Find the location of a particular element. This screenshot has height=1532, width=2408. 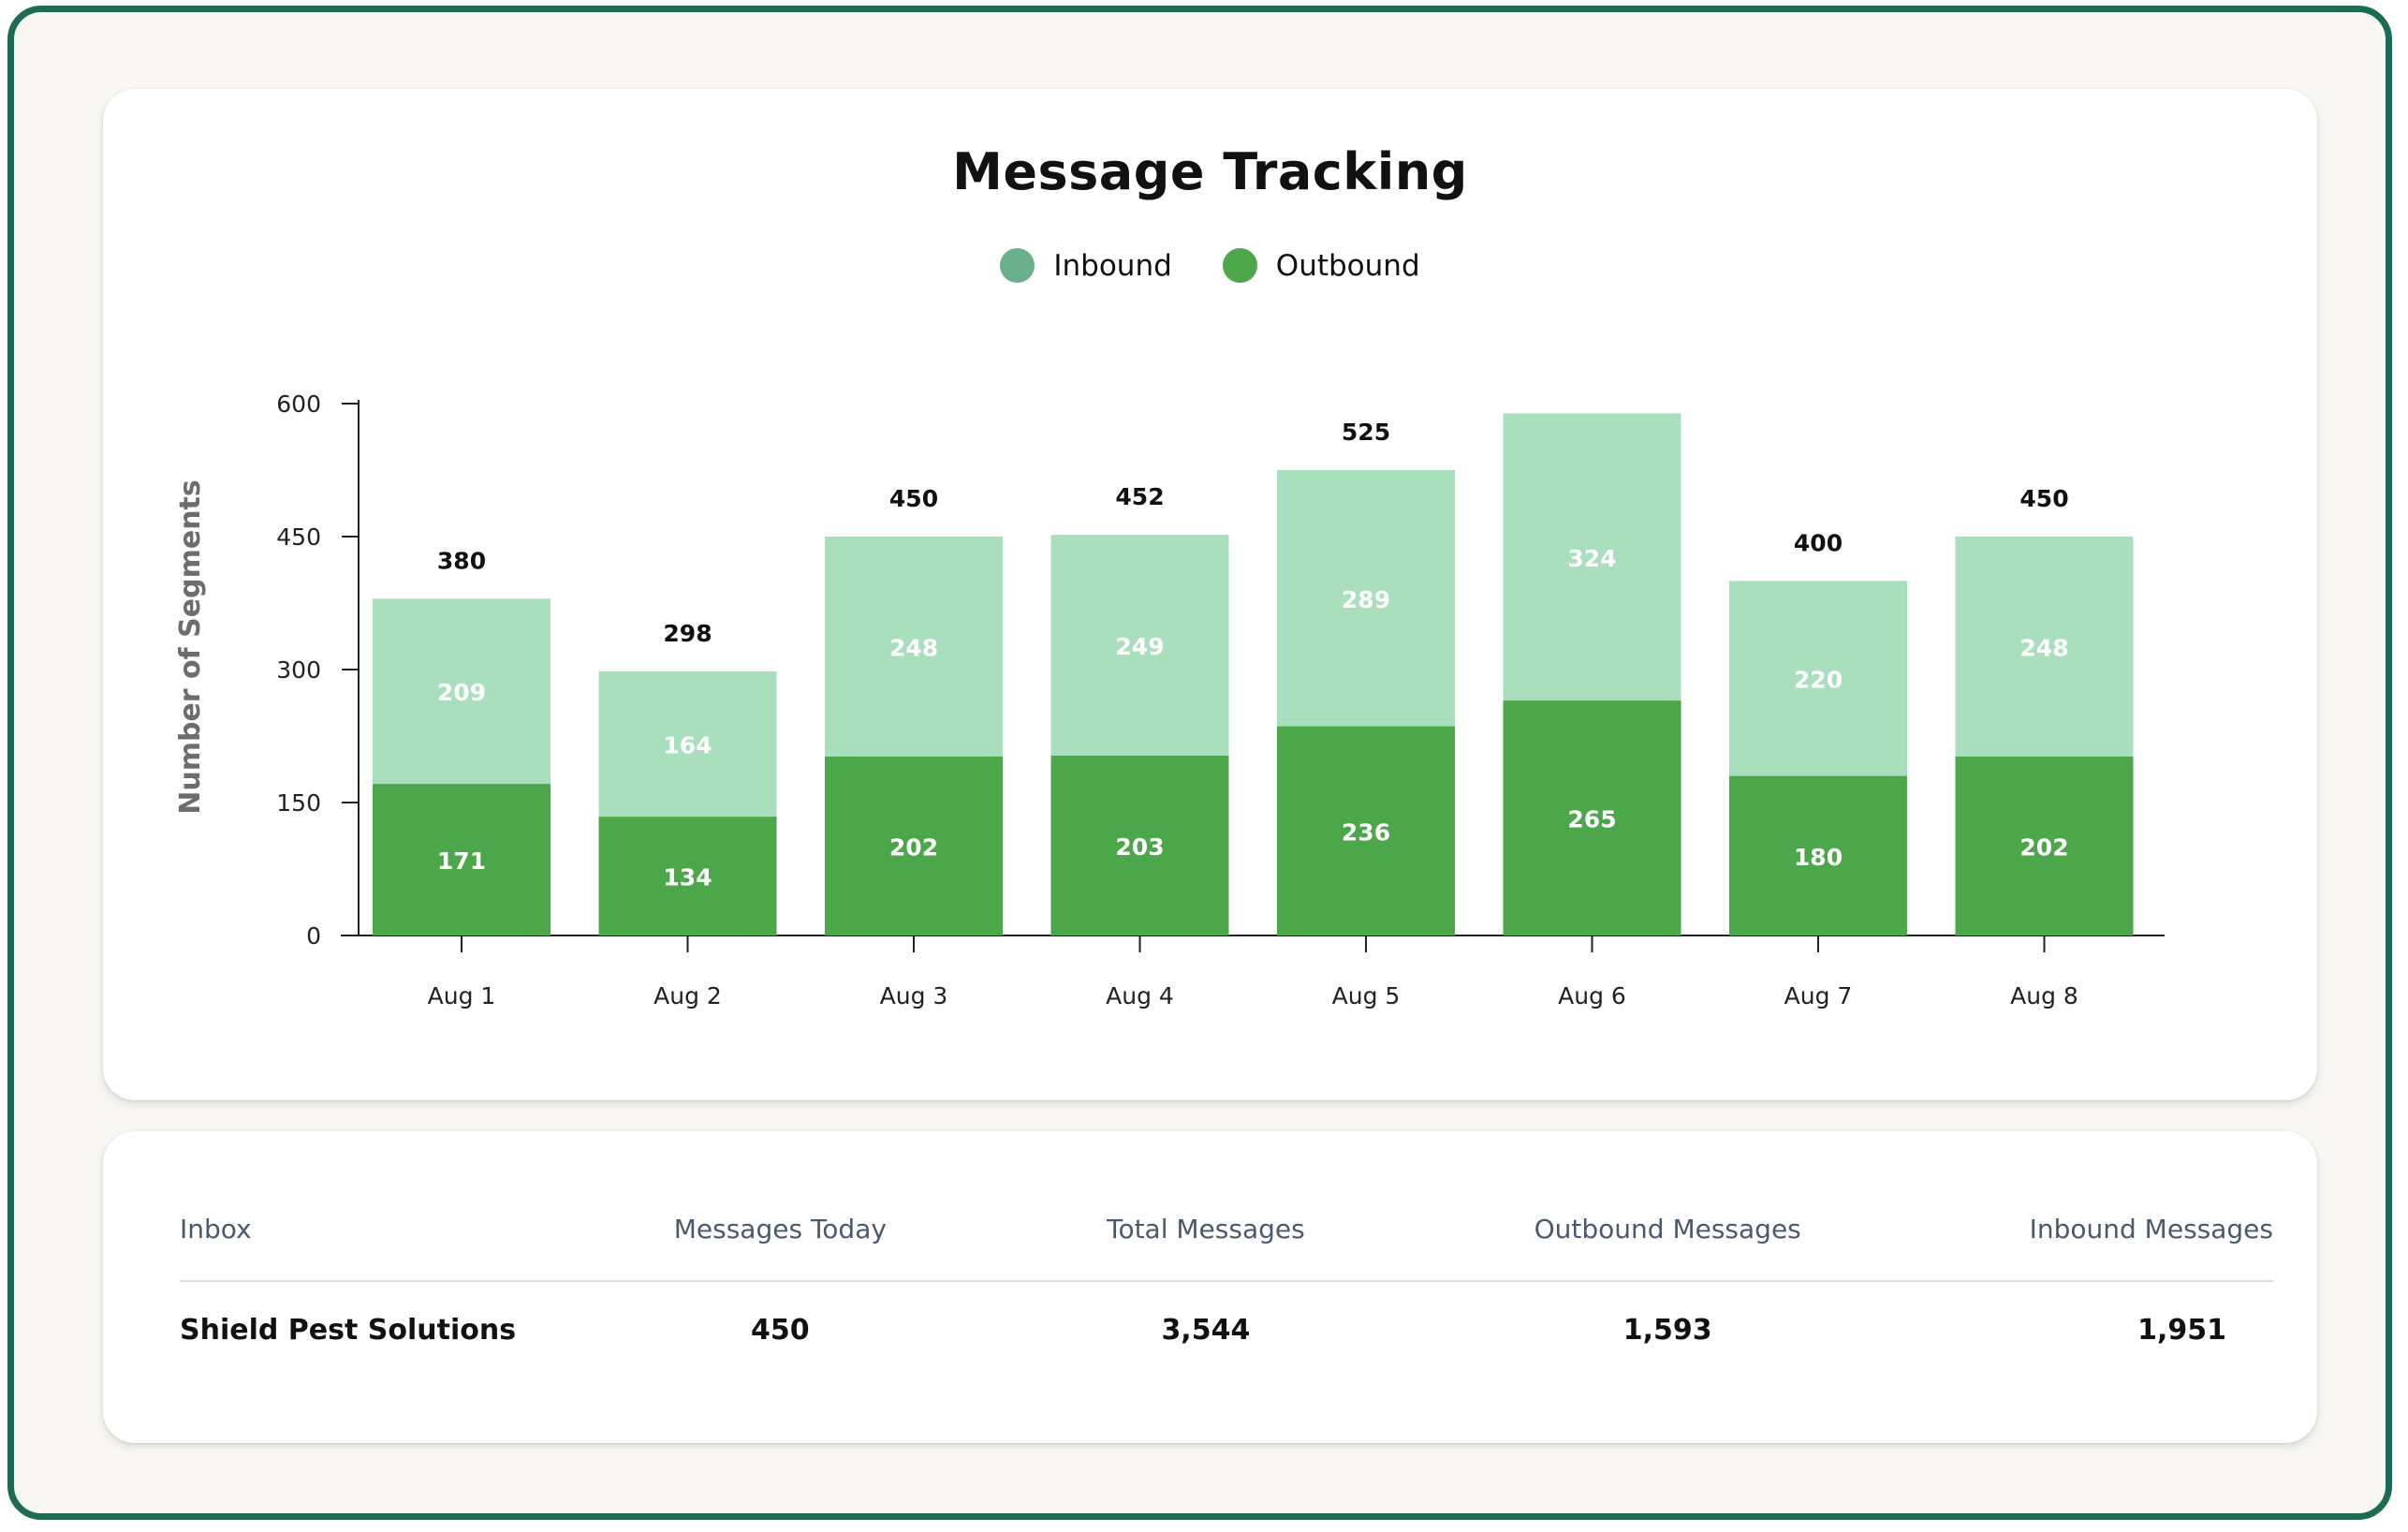

data-label-inbound: 289 is located at coordinates (1366, 599).